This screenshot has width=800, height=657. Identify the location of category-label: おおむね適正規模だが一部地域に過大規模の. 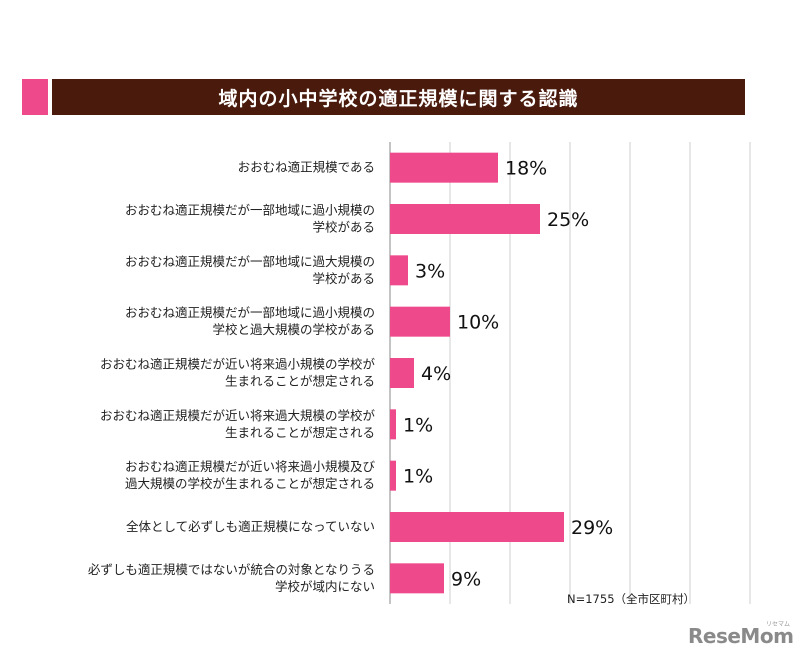
(250, 261).